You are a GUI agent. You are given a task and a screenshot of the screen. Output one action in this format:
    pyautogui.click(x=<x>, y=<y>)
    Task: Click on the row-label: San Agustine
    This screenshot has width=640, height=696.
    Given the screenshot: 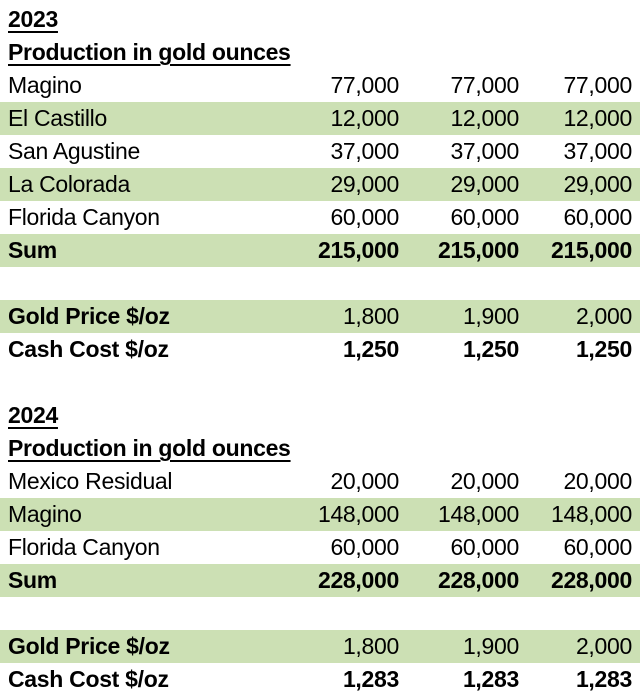 What is the action you would take?
    pyautogui.click(x=74, y=151)
    